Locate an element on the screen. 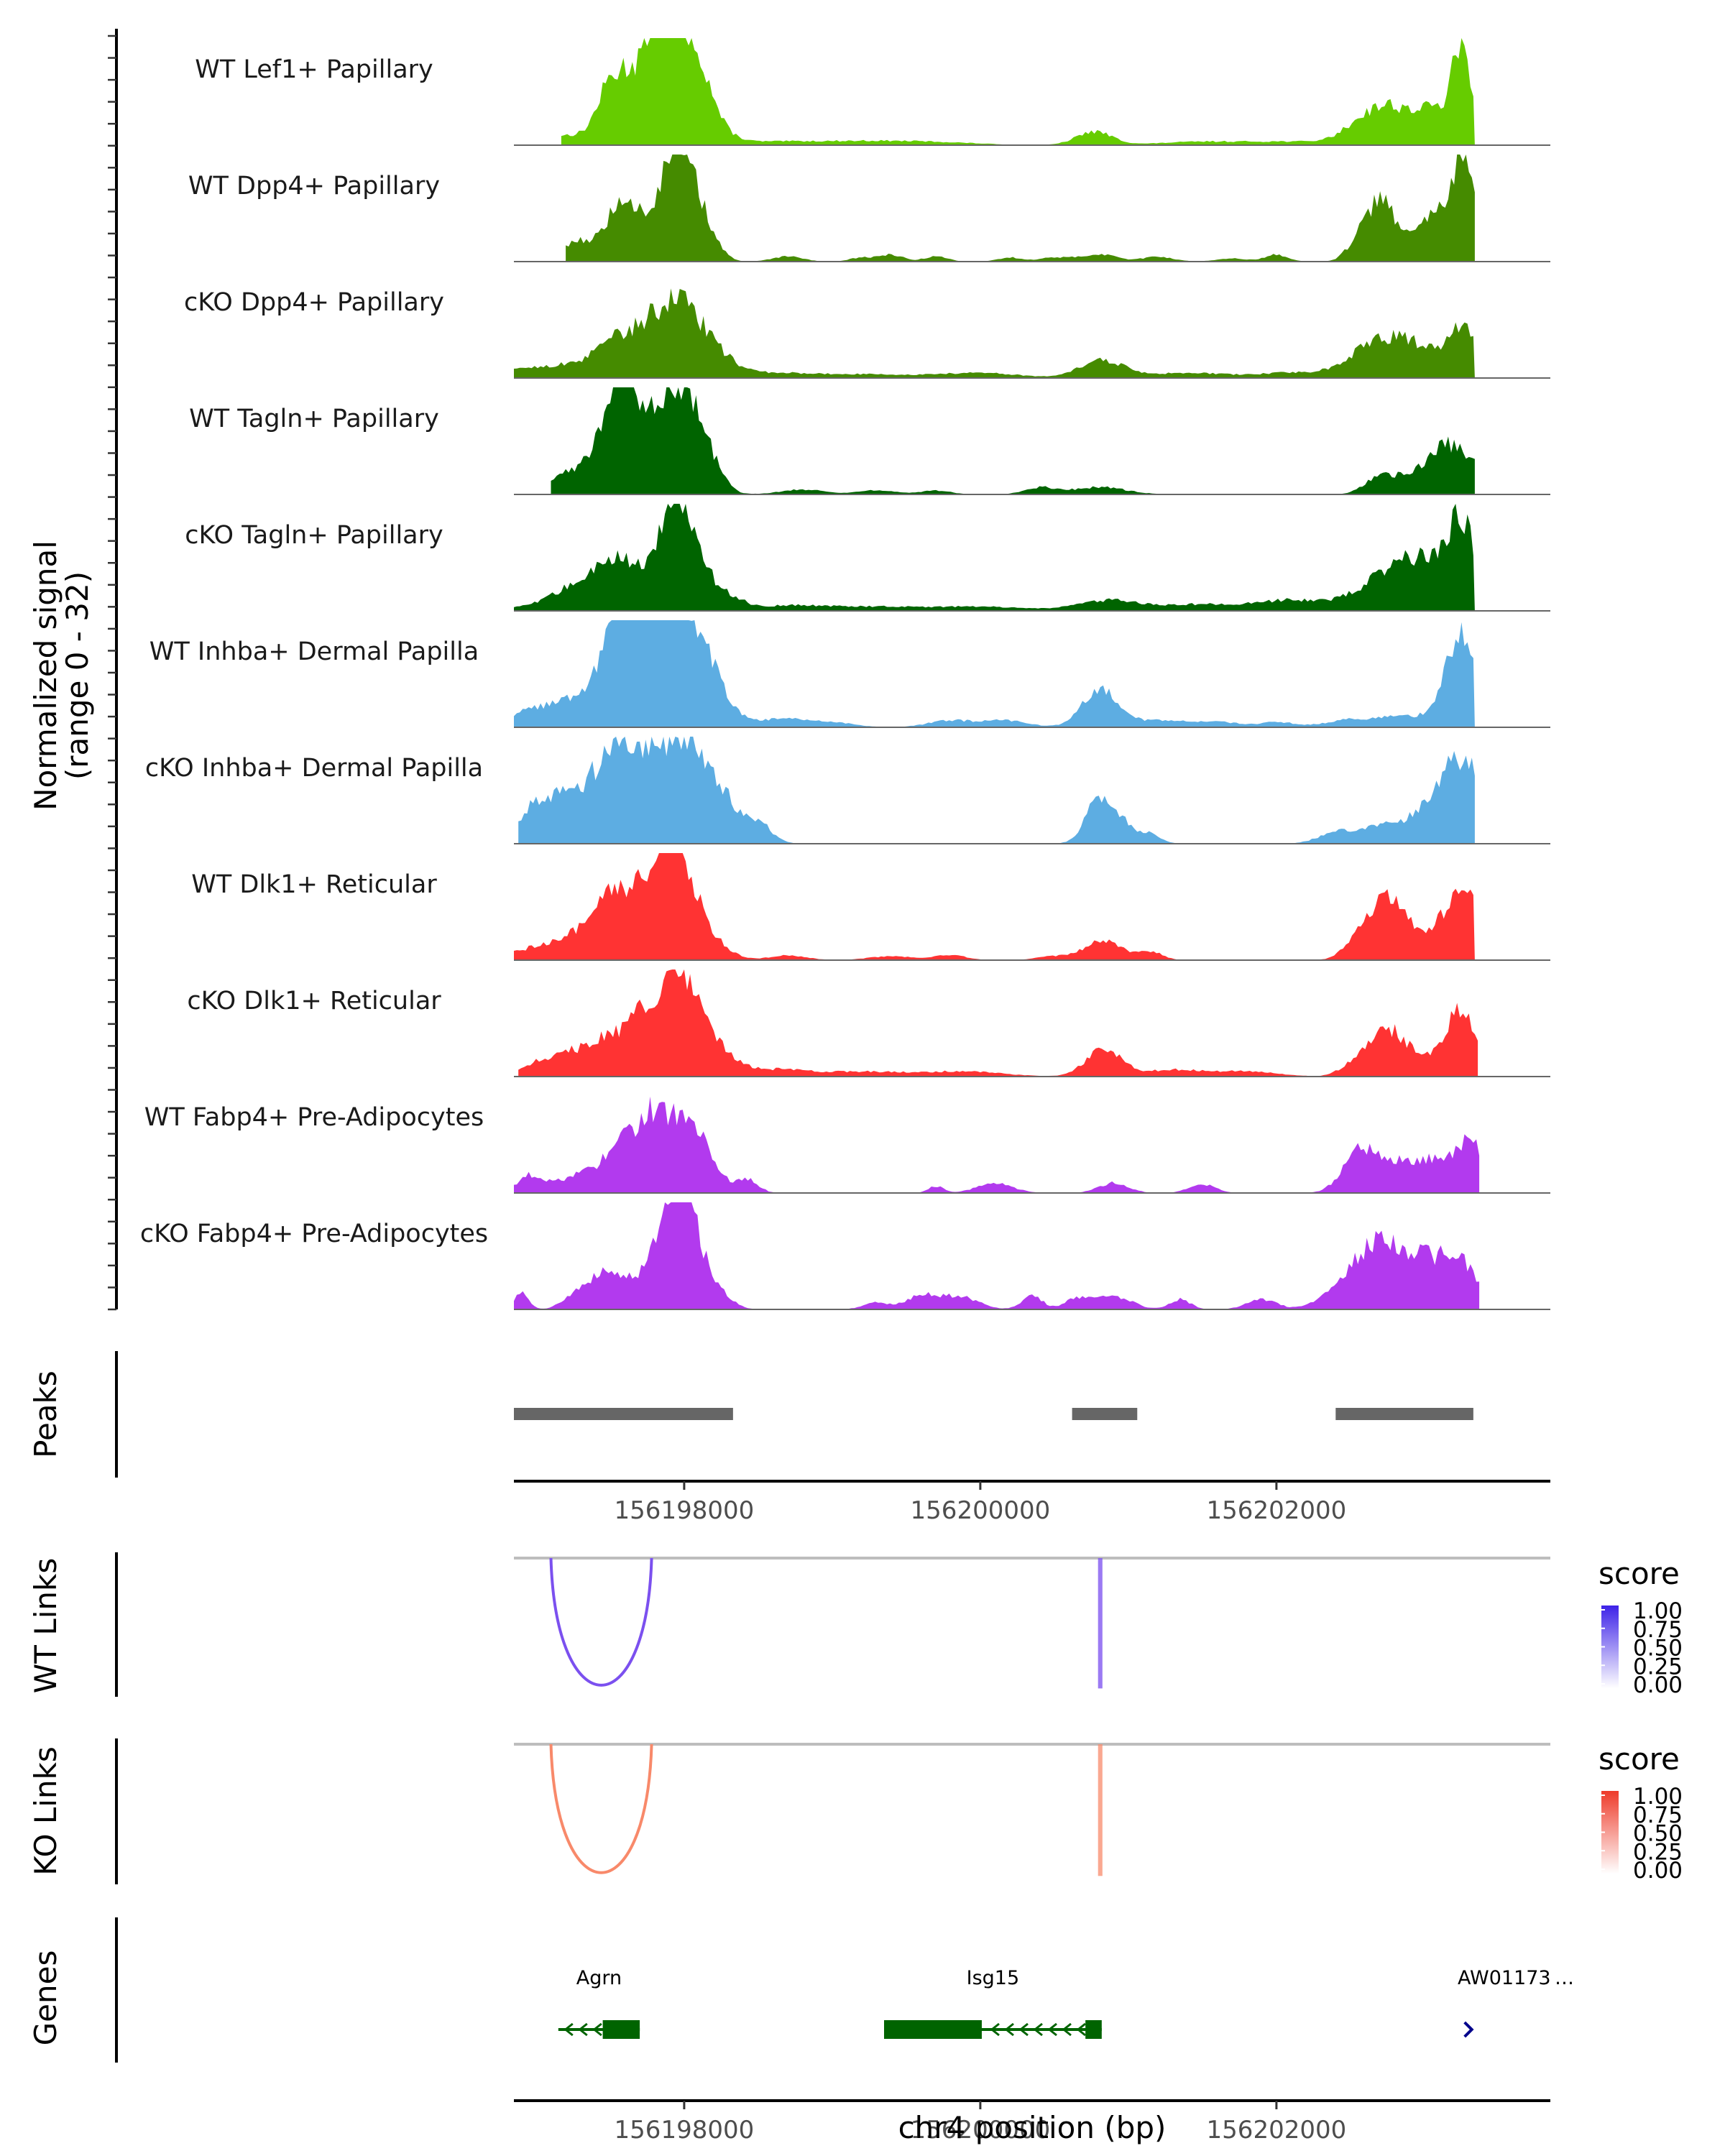 The width and height of the screenshot is (1725, 2156). coverage-y-range-label: (range 0 - 32) is located at coordinates (77, 675).